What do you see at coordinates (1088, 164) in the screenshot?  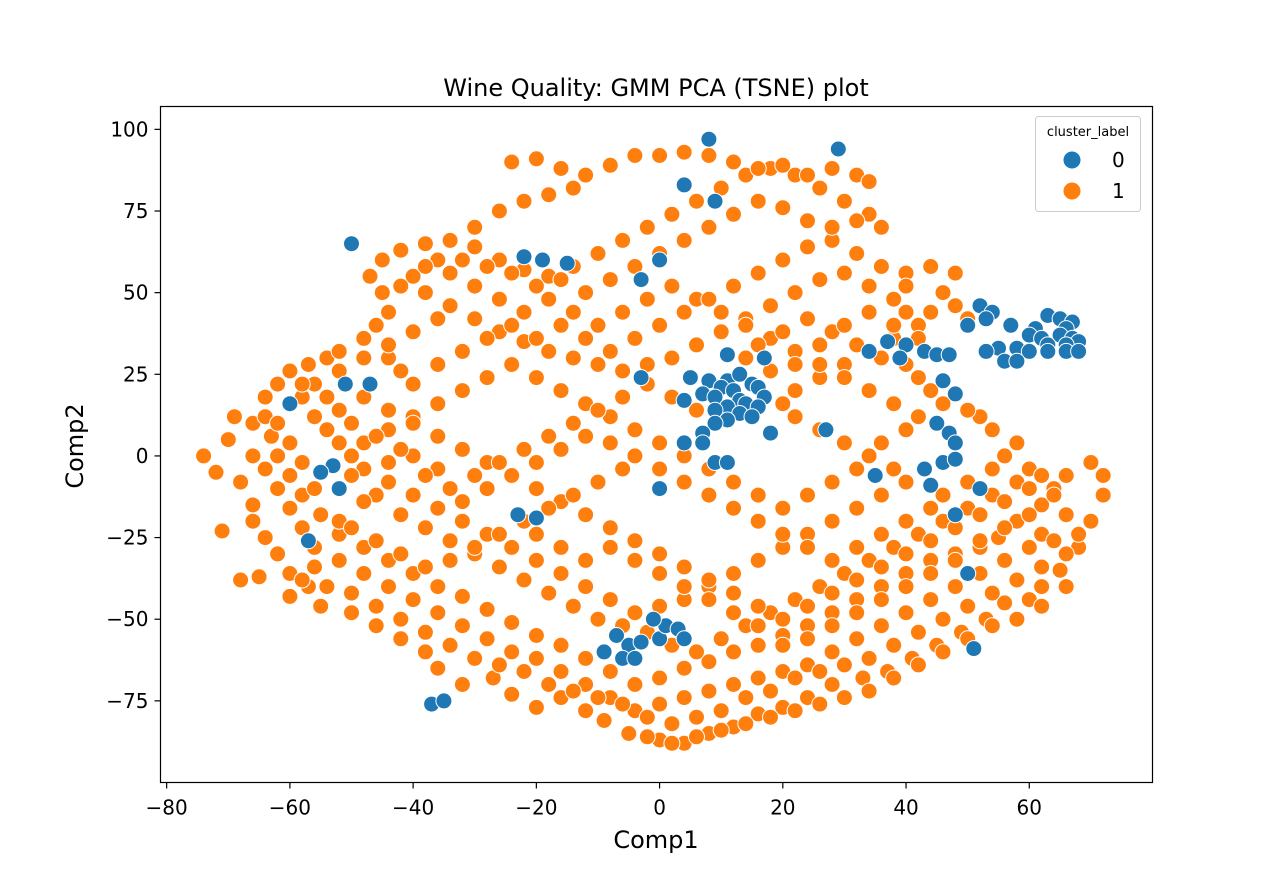 I see `legend: cluster_label 0 1` at bounding box center [1088, 164].